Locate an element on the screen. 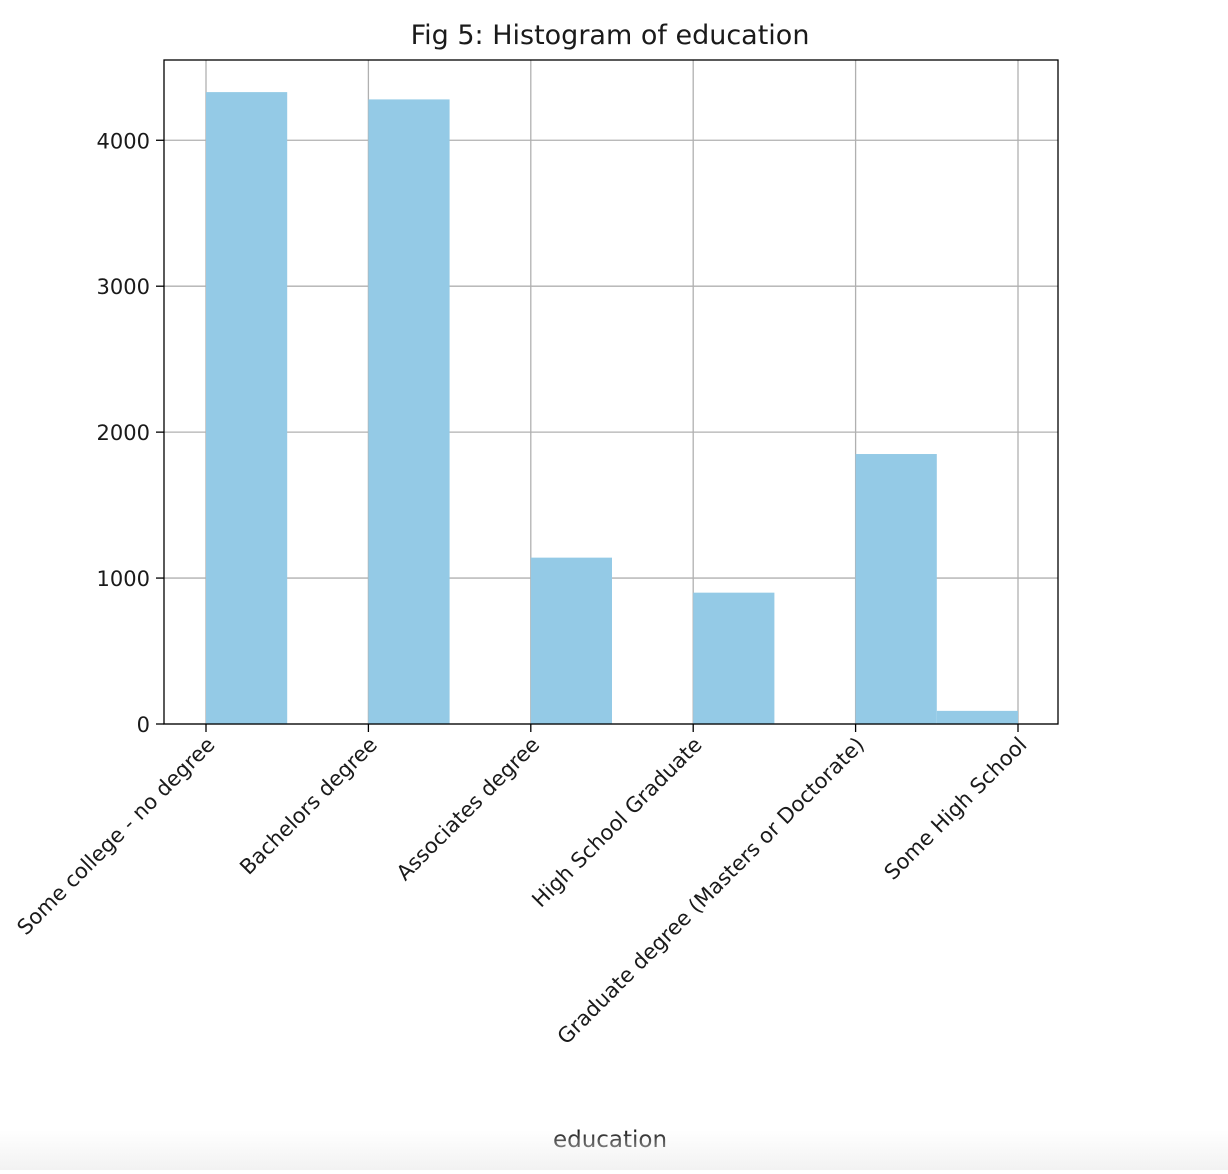  y-tick-label: 0 is located at coordinates (143, 725).